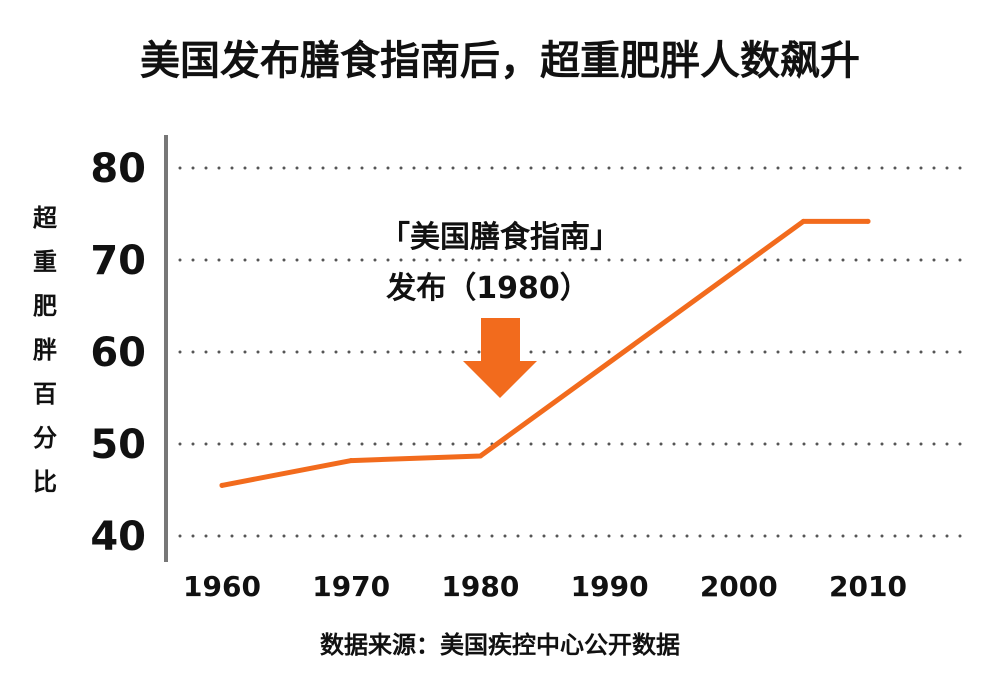 The image size is (1000, 693). What do you see at coordinates (118, 261) in the screenshot?
I see `y-tick-label: 70` at bounding box center [118, 261].